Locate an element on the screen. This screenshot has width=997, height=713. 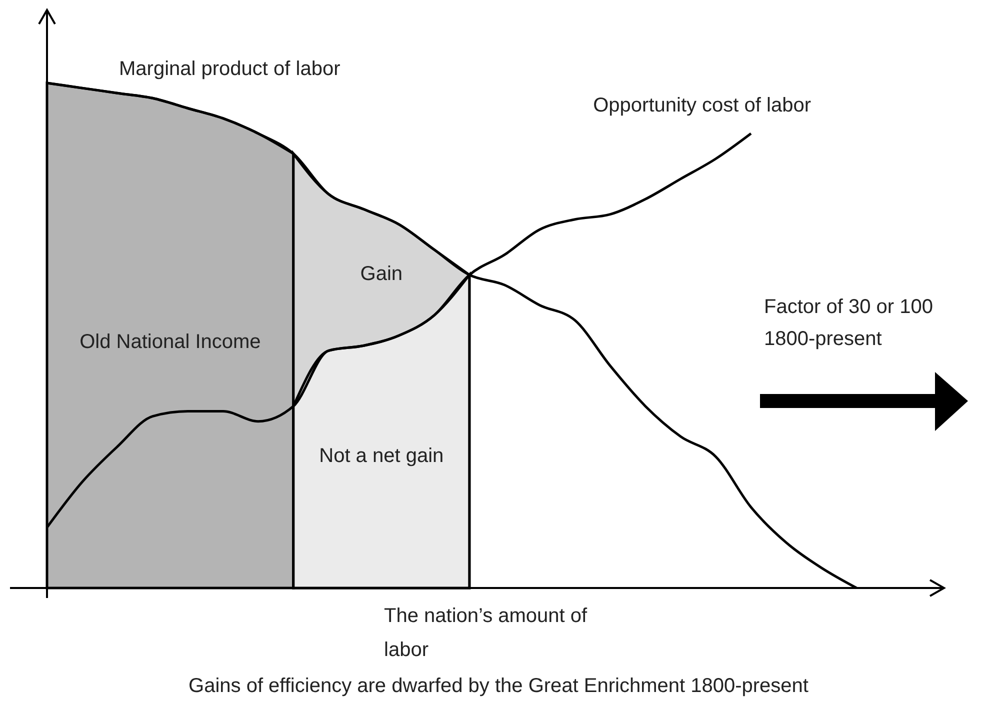
series-label: Not a net gain is located at coordinates (381, 455).